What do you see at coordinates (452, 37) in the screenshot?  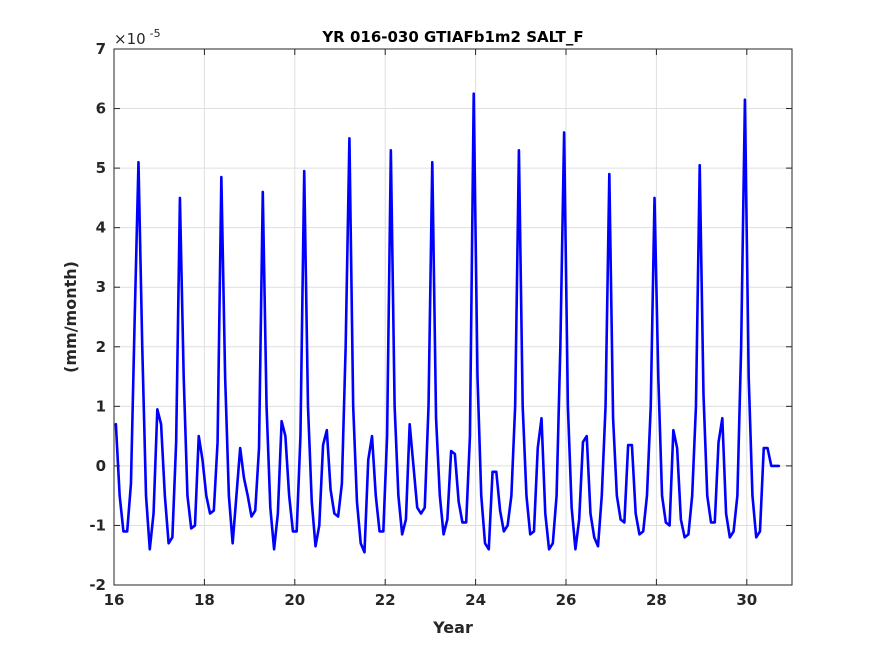 I see `chart-title: YR 016-030 GTIAFb1m2 SALT_F` at bounding box center [452, 37].